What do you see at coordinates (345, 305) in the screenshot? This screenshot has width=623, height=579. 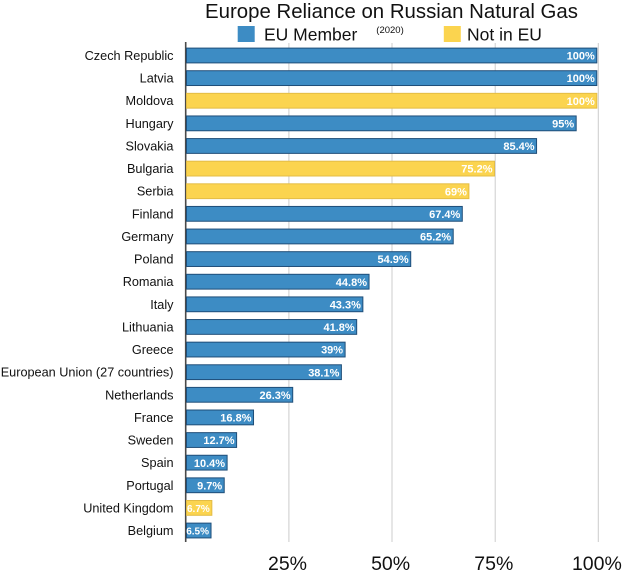 I see `svg-text: 43.3%` at bounding box center [345, 305].